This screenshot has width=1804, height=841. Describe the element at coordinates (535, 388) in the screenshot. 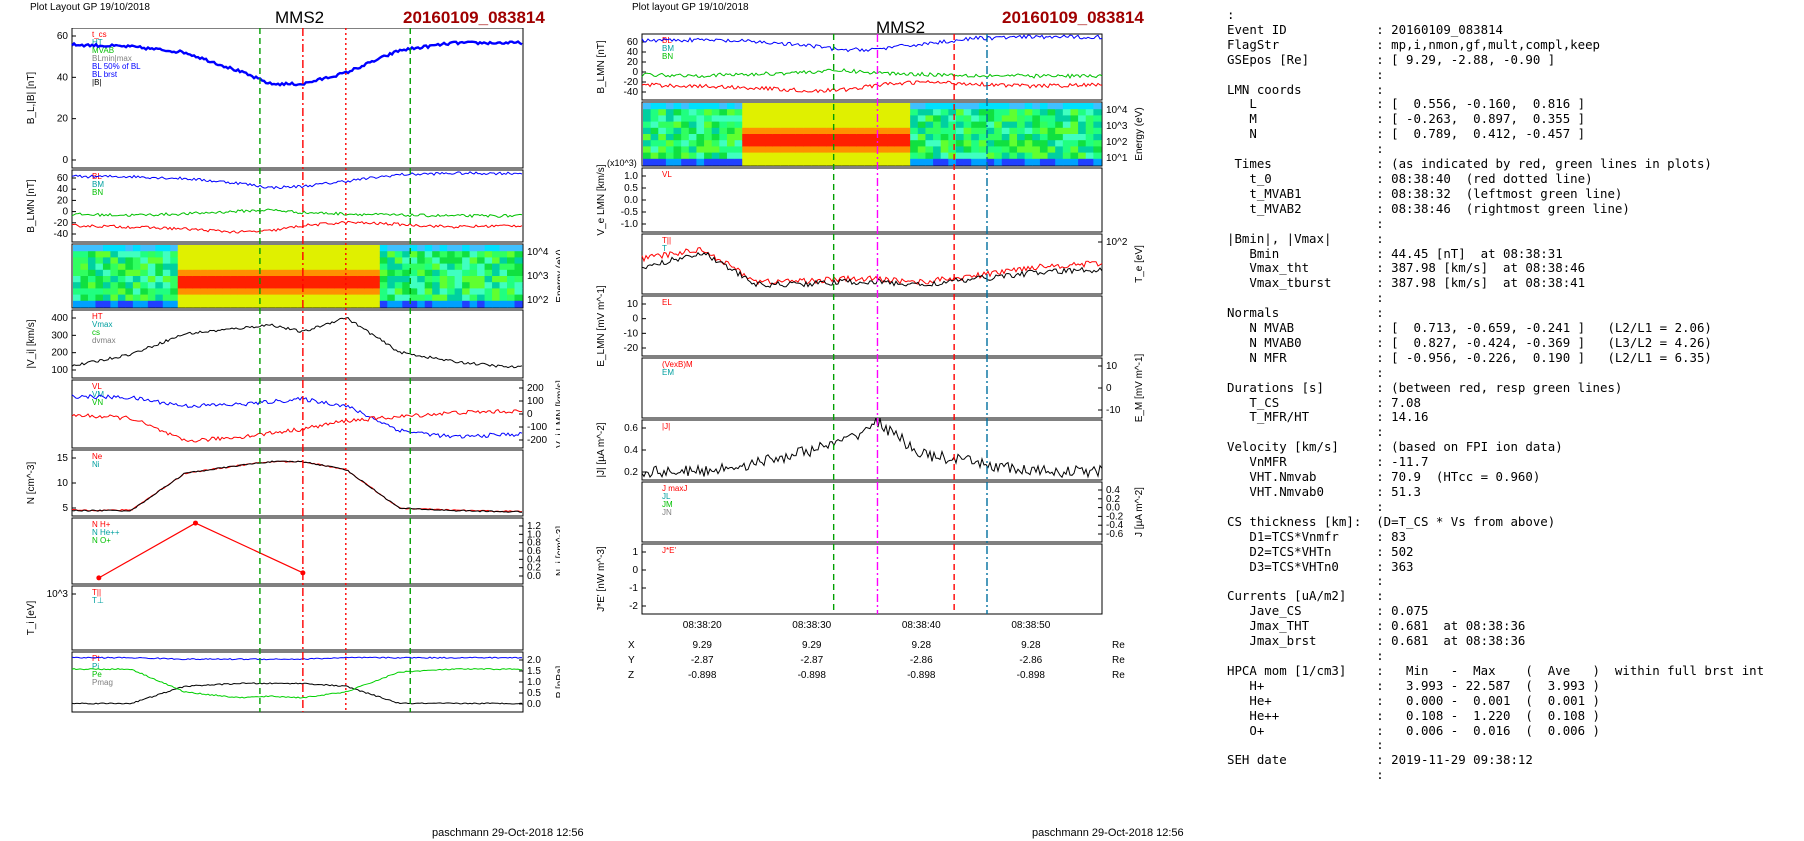

I see `y-tick-label: 200` at that location.